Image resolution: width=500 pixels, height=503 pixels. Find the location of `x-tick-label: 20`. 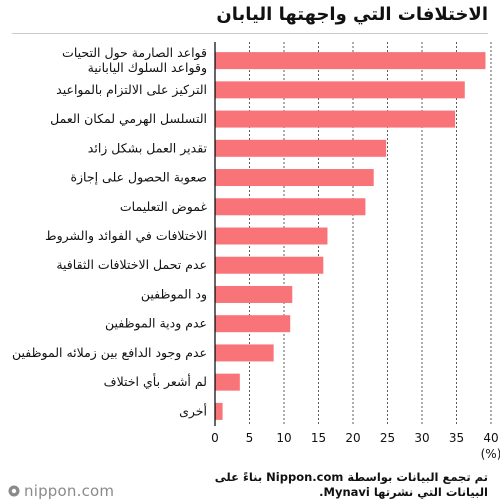

x-tick-label: 20 is located at coordinates (352, 438).